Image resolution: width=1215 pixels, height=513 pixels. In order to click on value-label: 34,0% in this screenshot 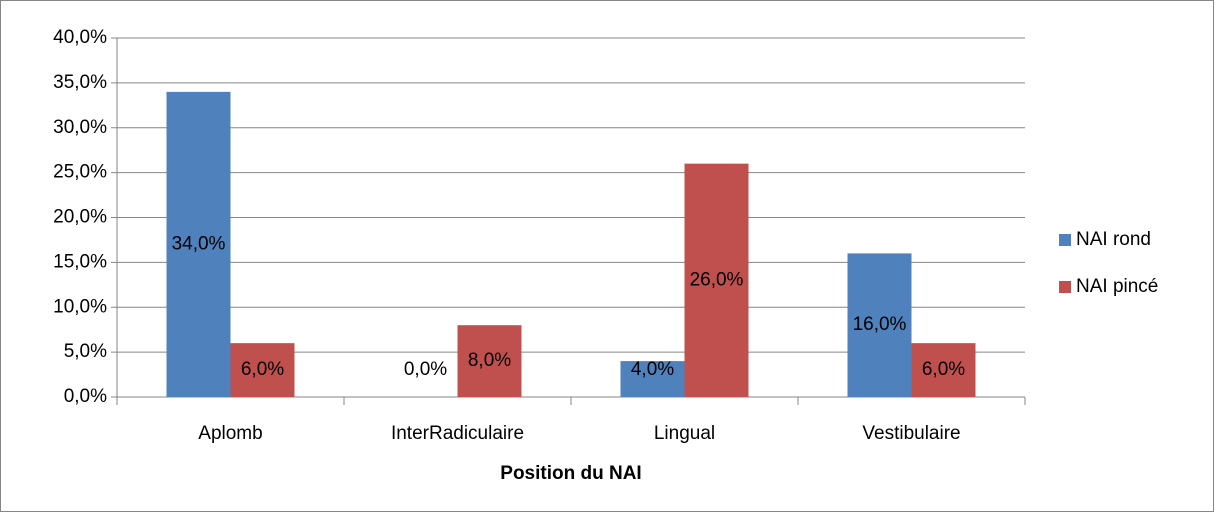, I will do `click(199, 243)`.